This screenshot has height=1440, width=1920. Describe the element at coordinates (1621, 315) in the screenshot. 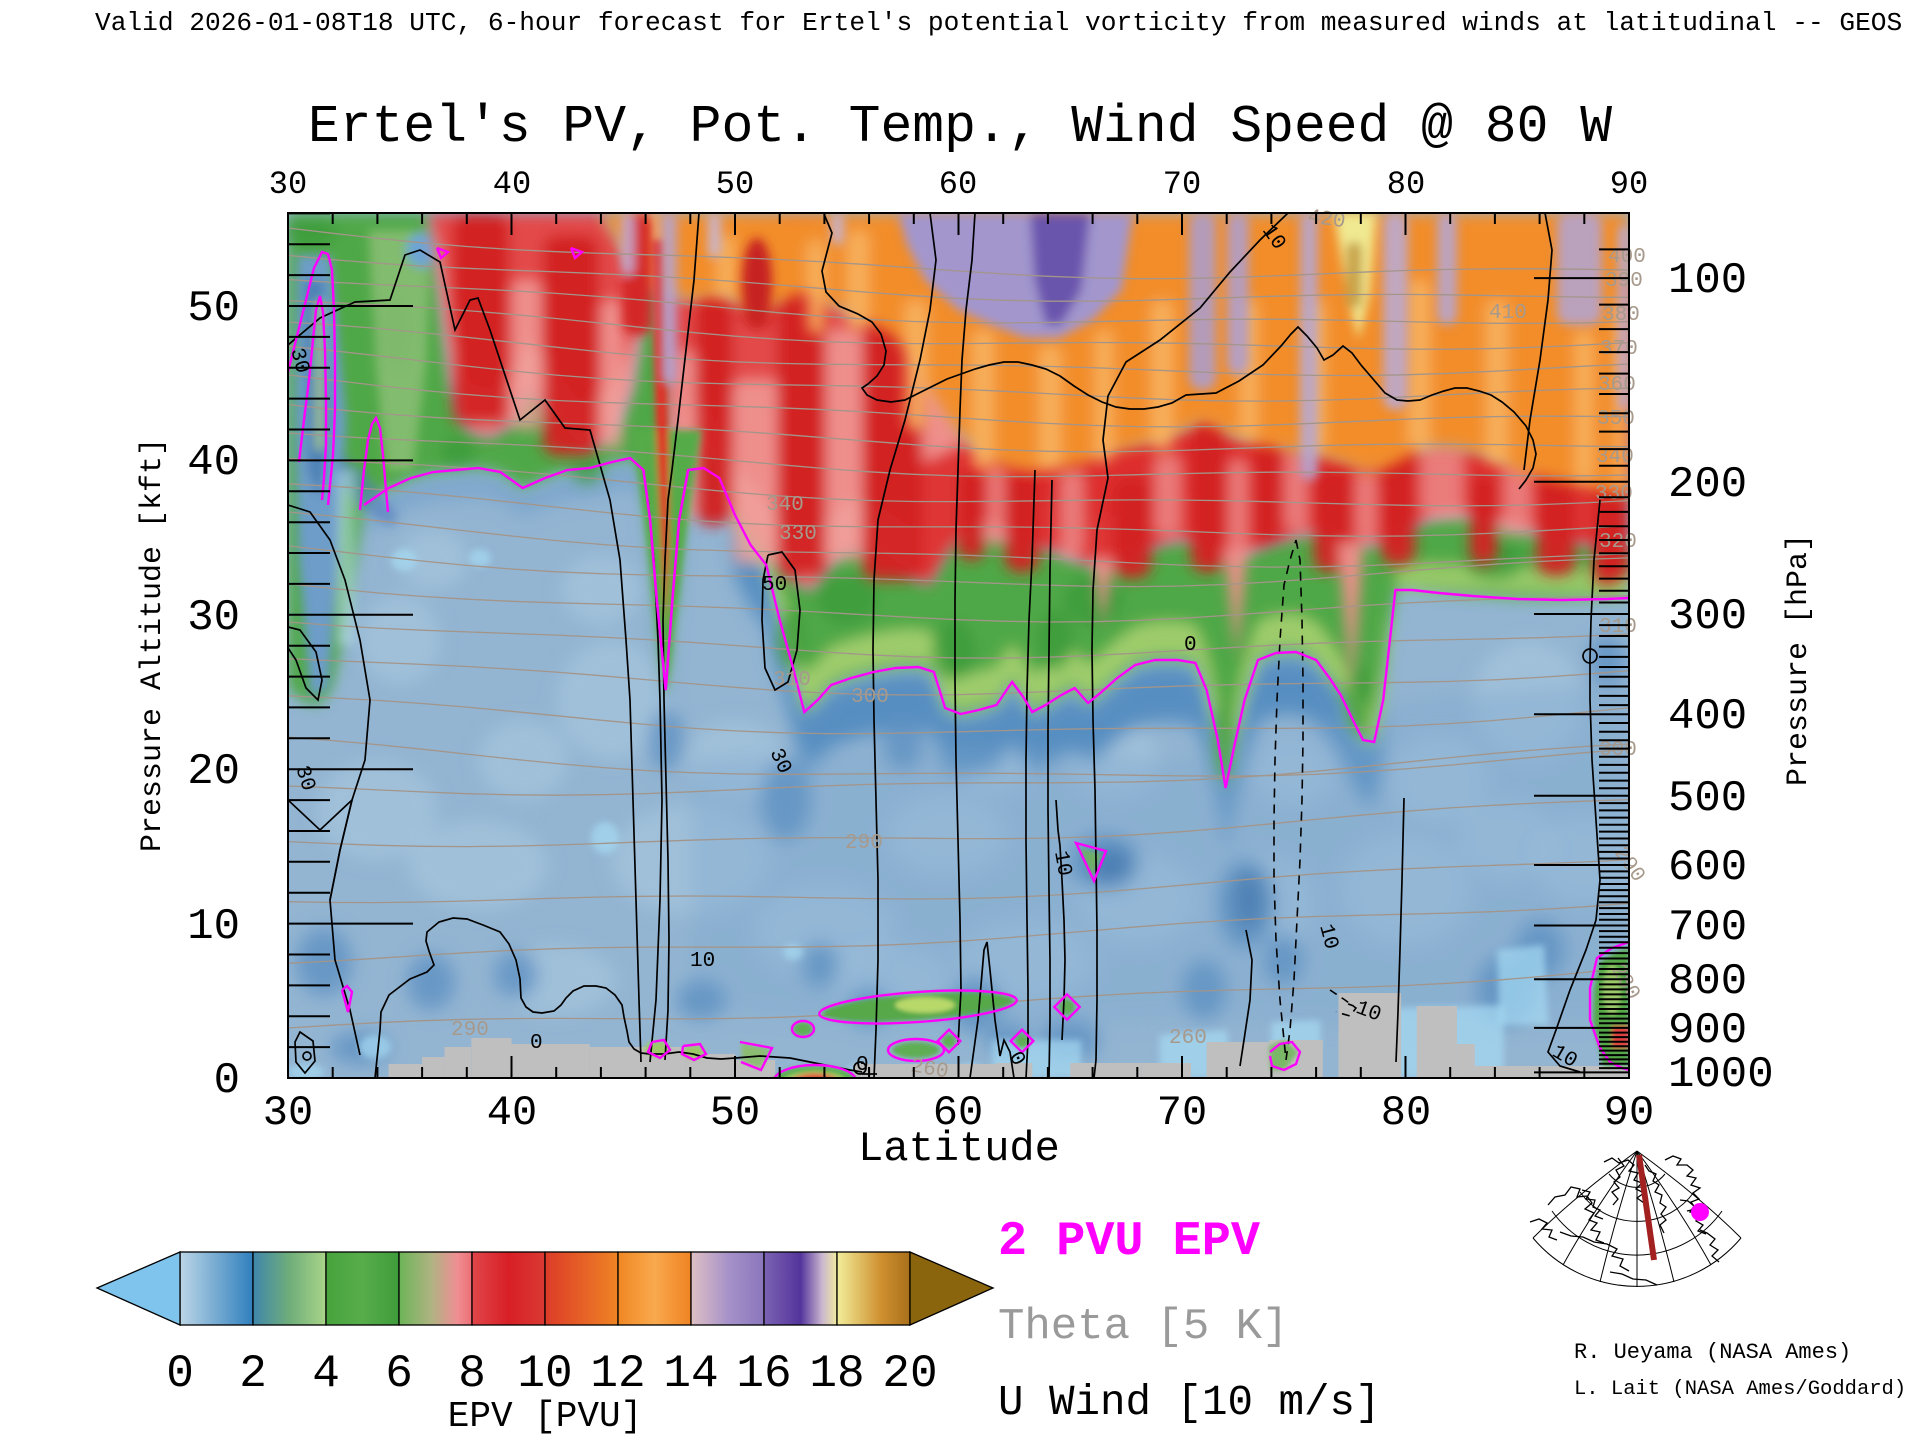

I see `svg-text: 380` at that location.